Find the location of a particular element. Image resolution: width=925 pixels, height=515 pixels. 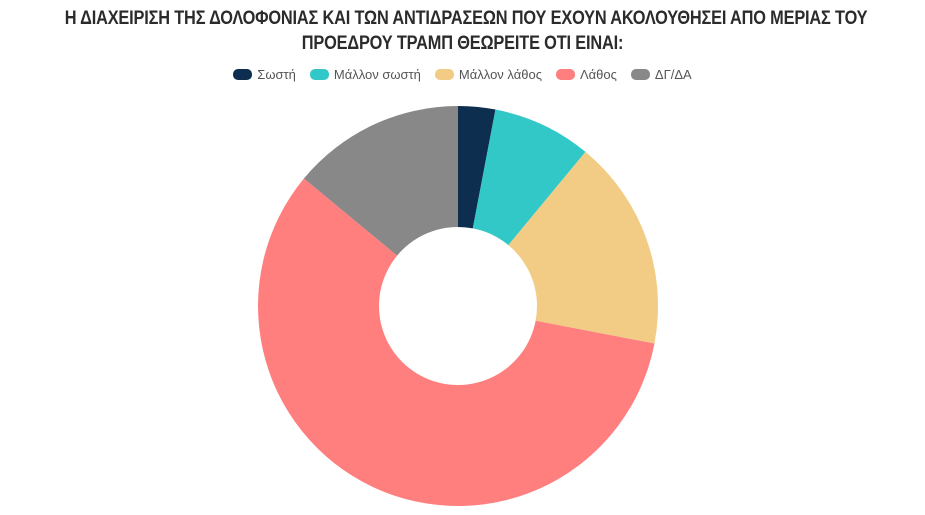

legend-item-mallon-lathos: Μάλλον λάθος is located at coordinates (488, 74).